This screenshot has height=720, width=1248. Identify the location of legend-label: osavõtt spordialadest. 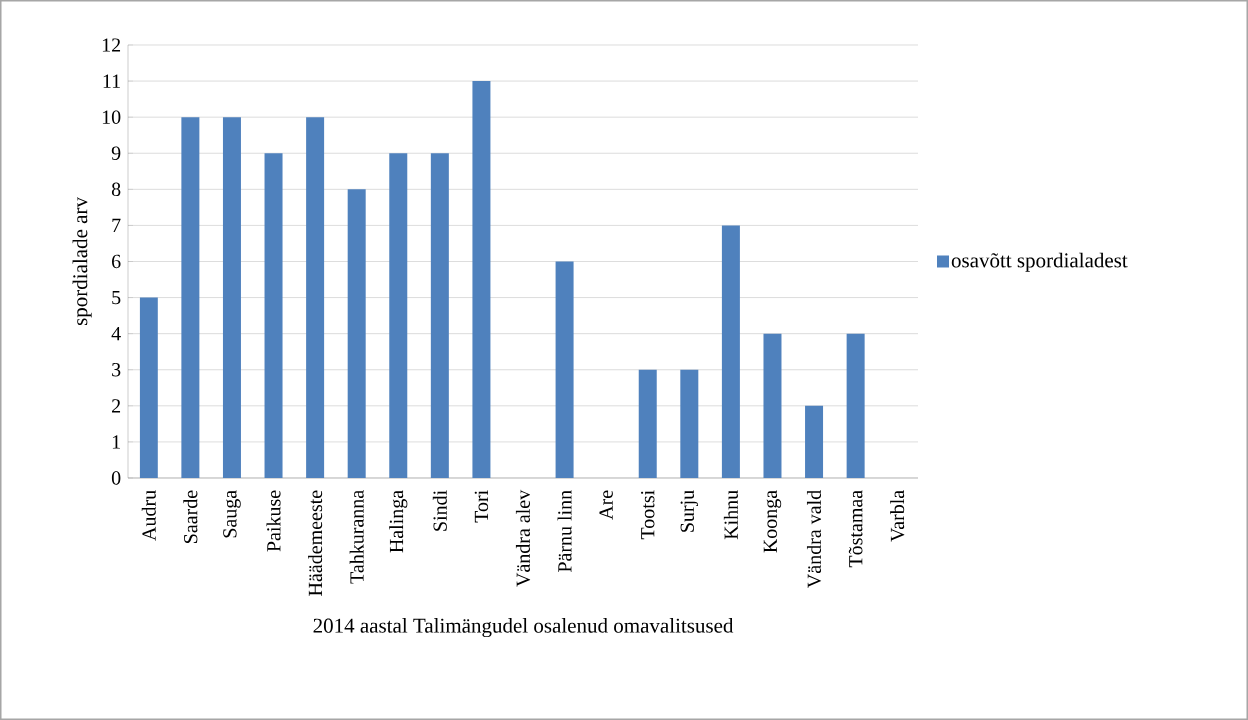
(1039, 262).